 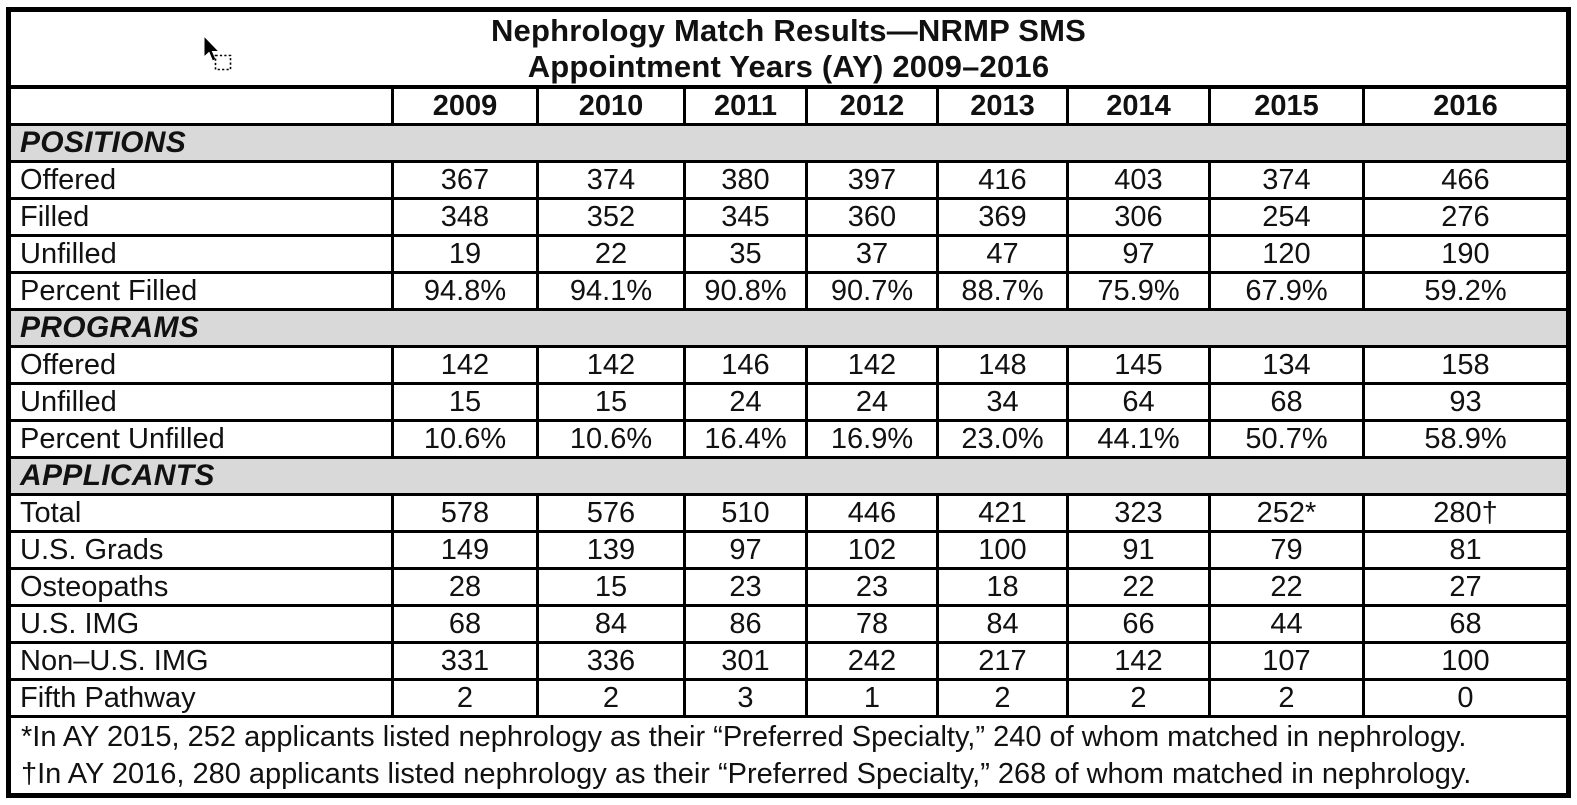 I want to click on column-header-2016: 2016, so click(x=1465, y=105).